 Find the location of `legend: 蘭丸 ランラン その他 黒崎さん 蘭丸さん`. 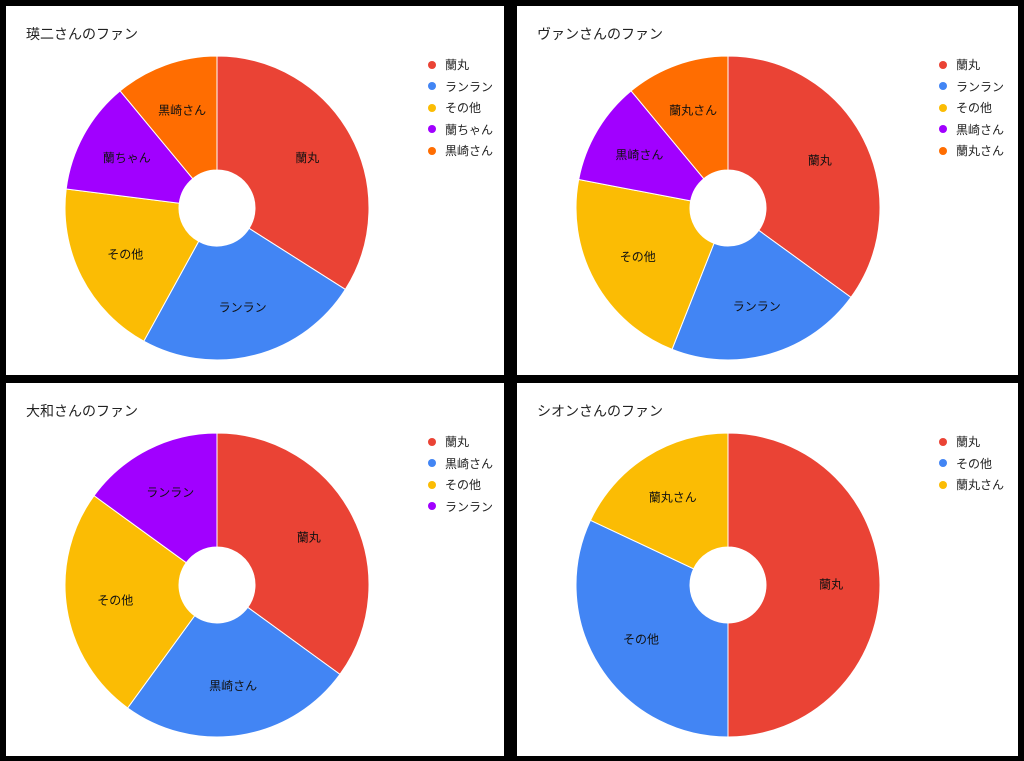

legend: 蘭丸 ランラン その他 黒崎さん 蘭丸さん is located at coordinates (971, 108).